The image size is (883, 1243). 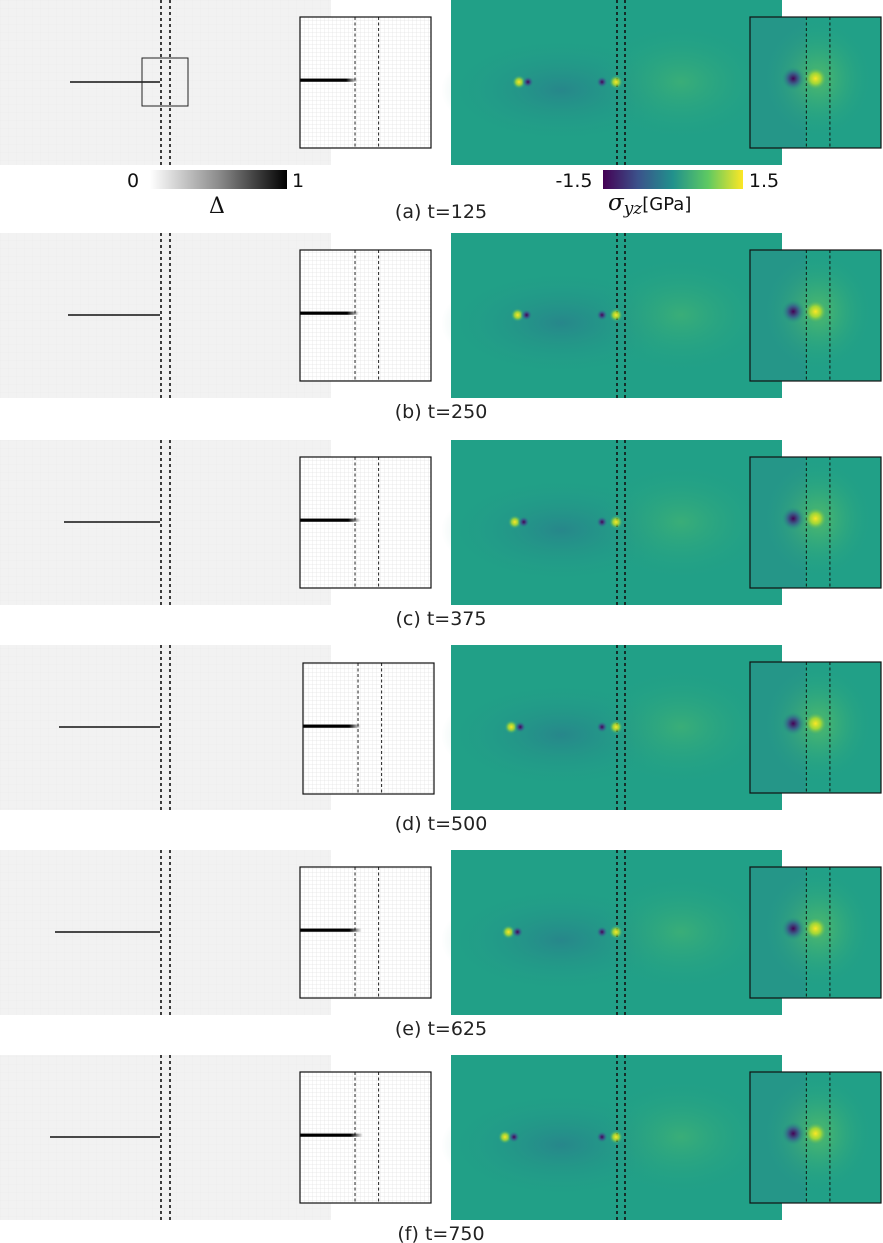 What do you see at coordinates (441, 212) in the screenshot?
I see `panel-caption: (a) t=125` at bounding box center [441, 212].